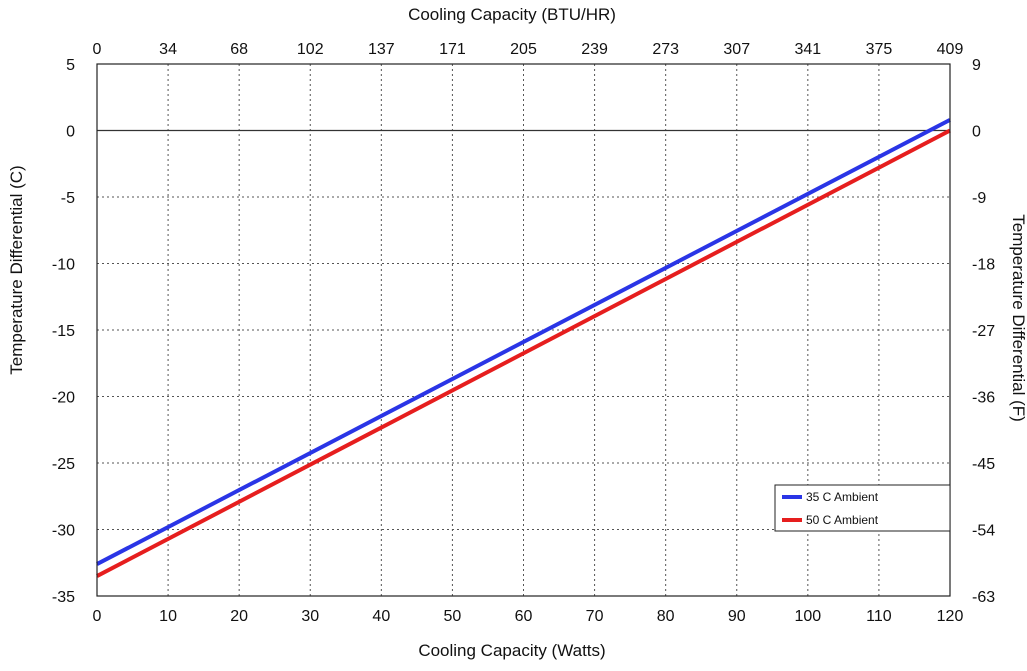 This screenshot has width=1027, height=671. Describe the element at coordinates (737, 616) in the screenshot. I see `x-tick-label: 90` at that location.